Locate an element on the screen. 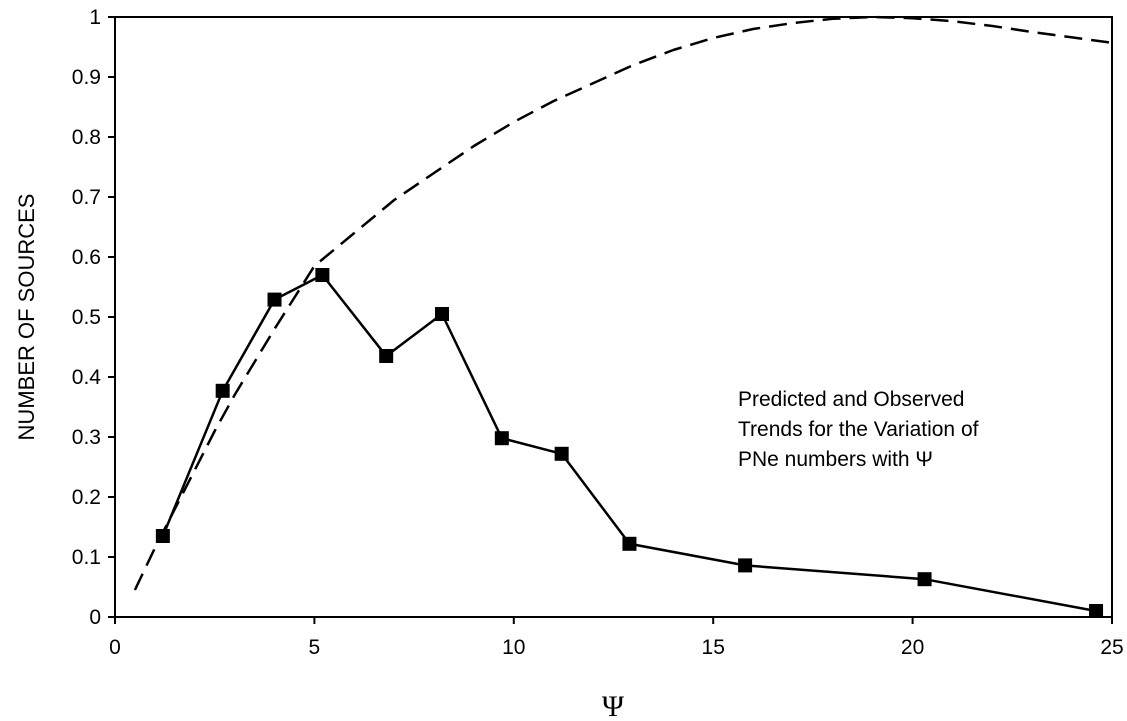  y-tick-label: 0.5 is located at coordinates (86, 317).